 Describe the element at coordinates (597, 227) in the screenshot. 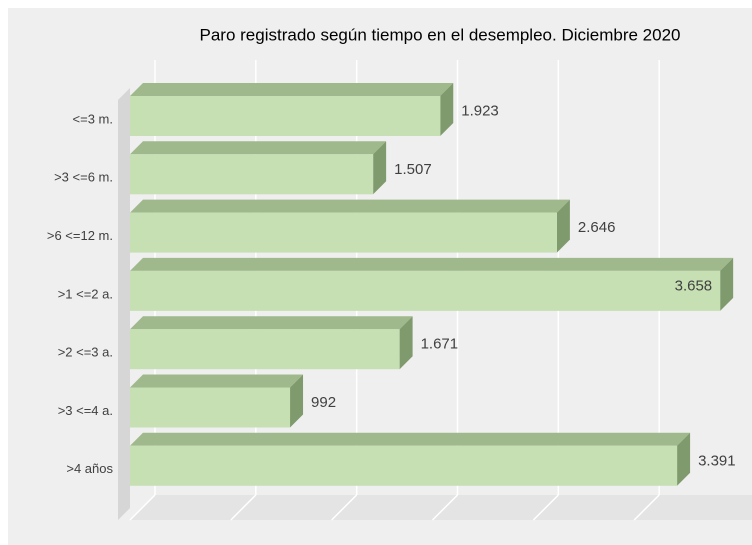

I see `value-label: 2.646` at that location.